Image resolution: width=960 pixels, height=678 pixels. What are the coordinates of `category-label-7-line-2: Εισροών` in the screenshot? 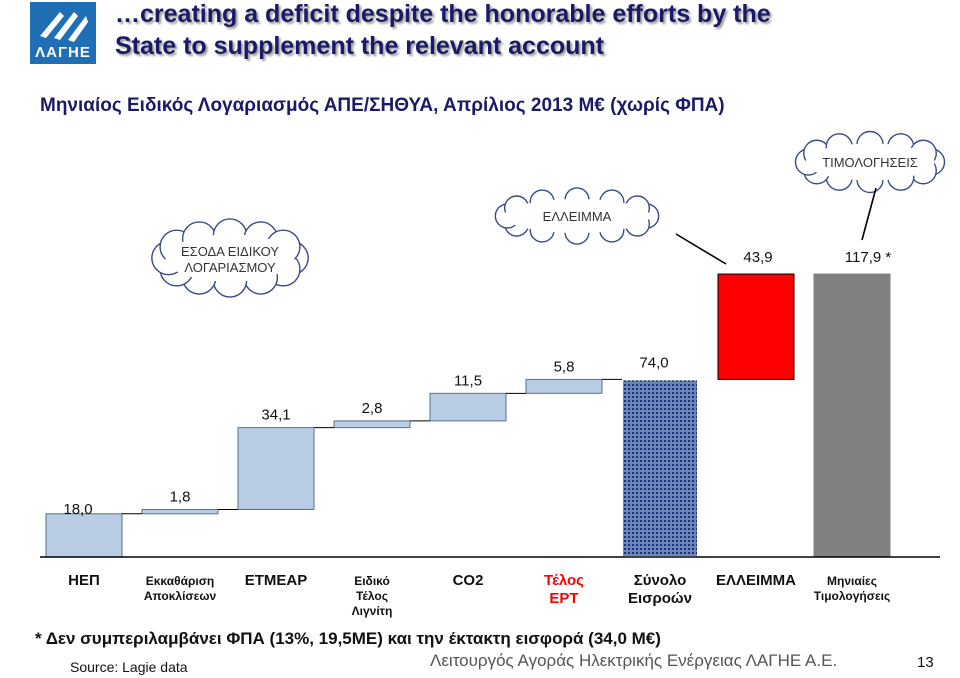 It's located at (660, 598).